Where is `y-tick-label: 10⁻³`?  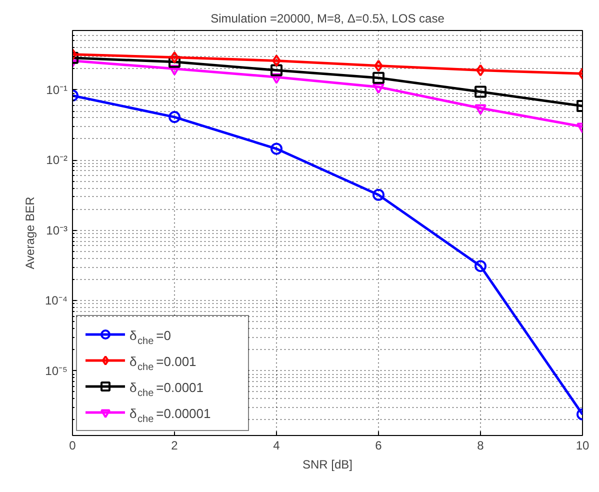 y-tick-label: 10⁻³ is located at coordinates (57, 230).